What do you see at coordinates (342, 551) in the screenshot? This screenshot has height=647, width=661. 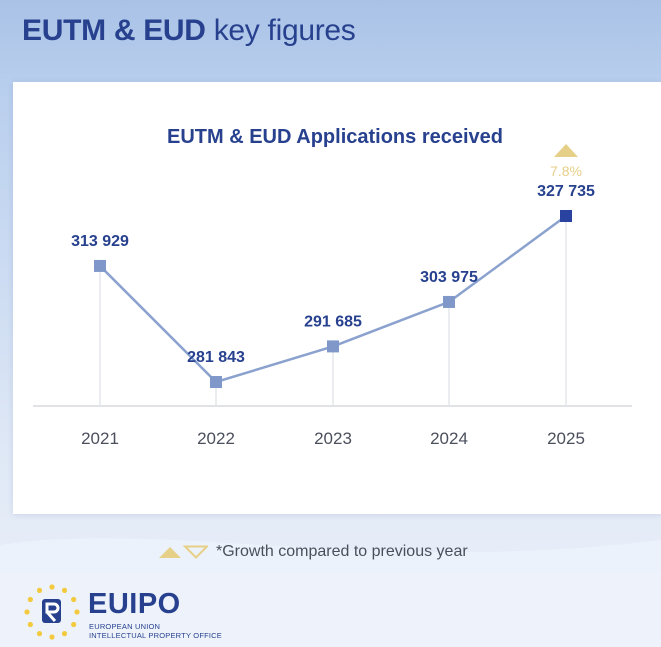 I see `footnote-text: *Growth compared to previous year` at bounding box center [342, 551].